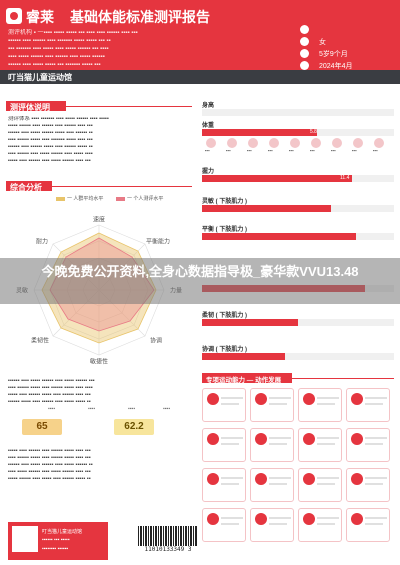  I want to click on section-title-intro: 测评体说明, so click(99, 106).